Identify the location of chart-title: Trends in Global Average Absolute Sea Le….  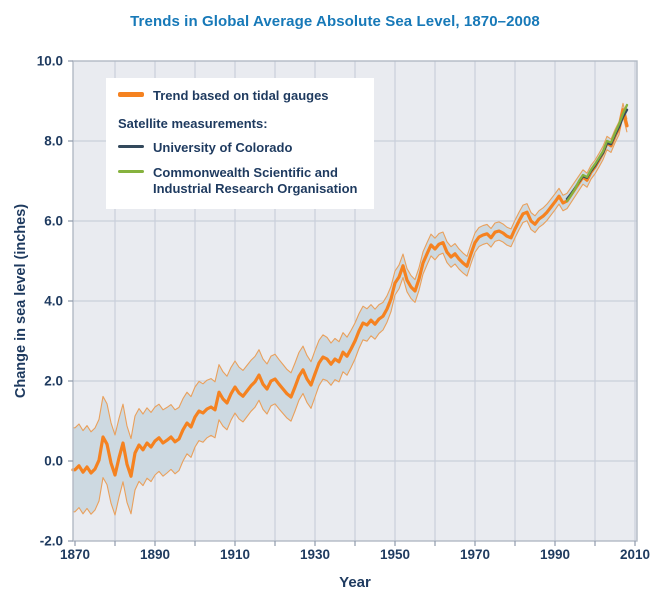
(335, 21).